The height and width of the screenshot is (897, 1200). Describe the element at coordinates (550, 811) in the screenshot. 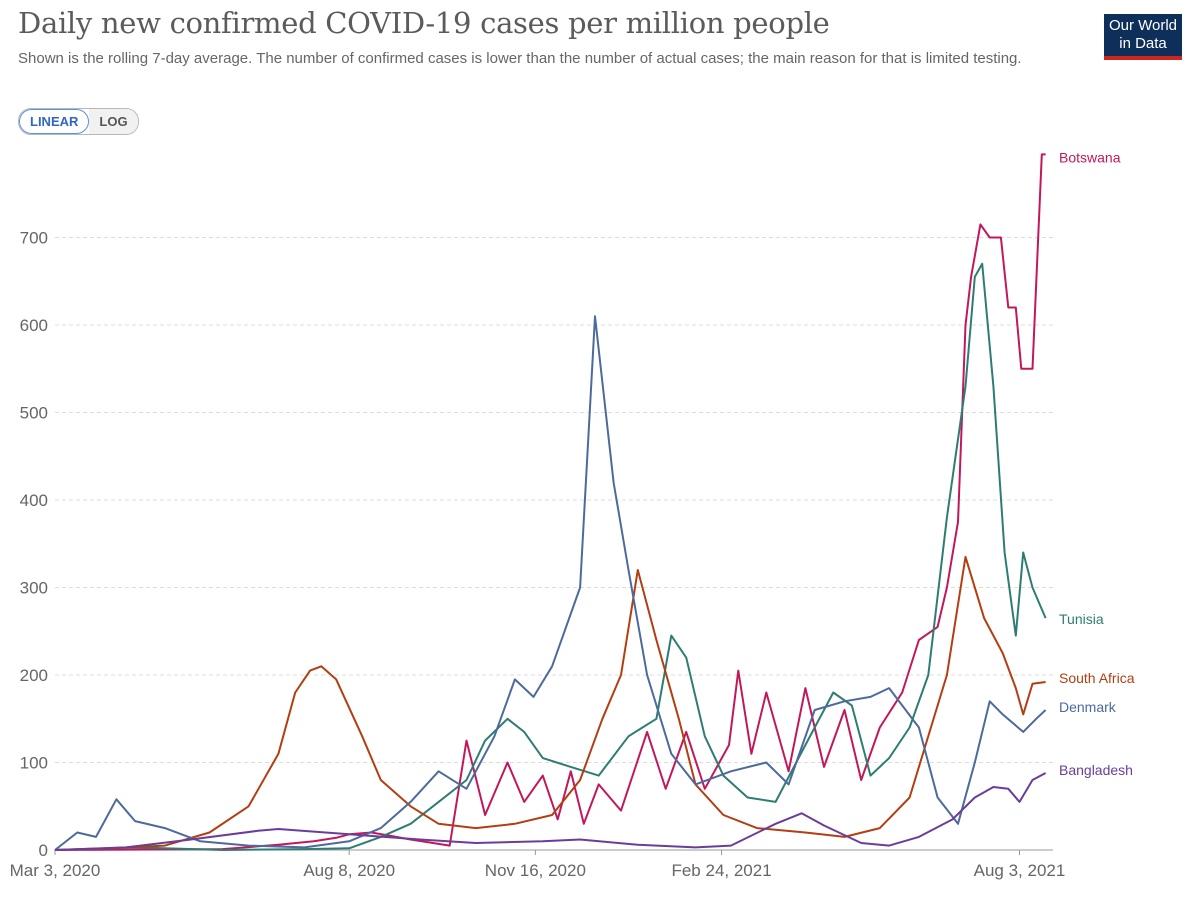

I see `series-line-bangladesh` at that location.